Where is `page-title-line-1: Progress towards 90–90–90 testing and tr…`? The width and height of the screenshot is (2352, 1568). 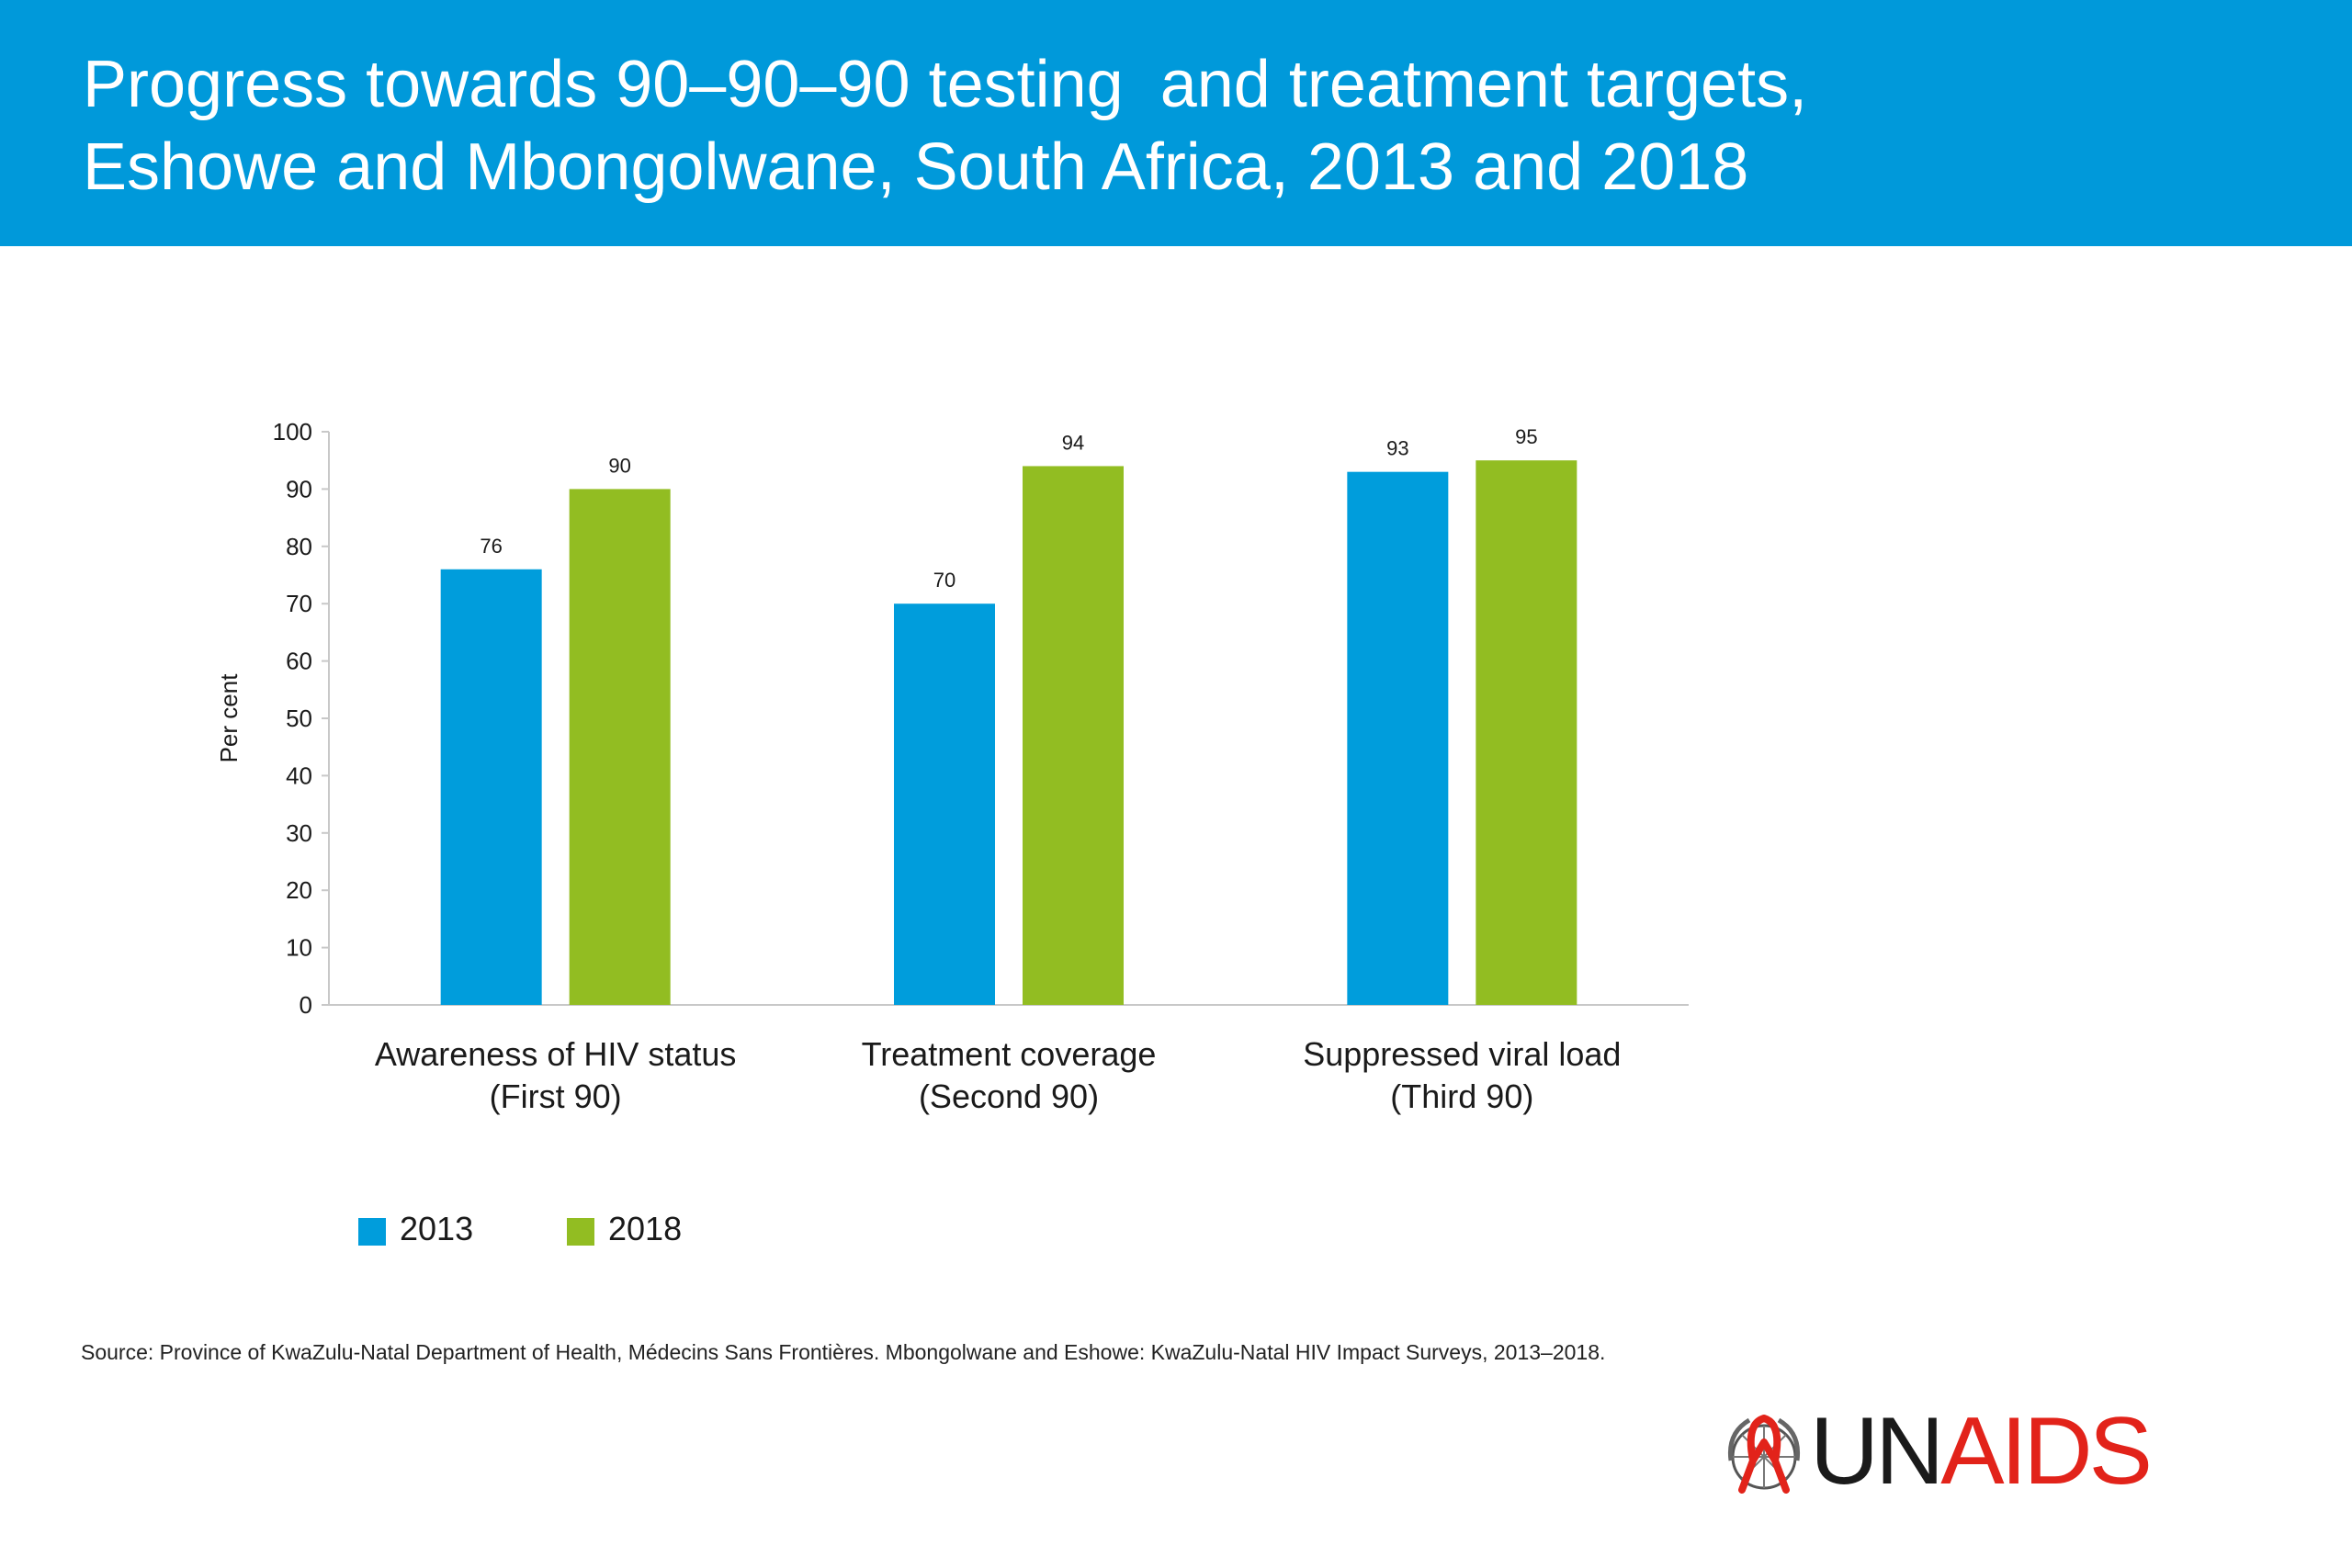
page-title-line-1: Progress towards 90–90–90 testing and tr… is located at coordinates (946, 84).